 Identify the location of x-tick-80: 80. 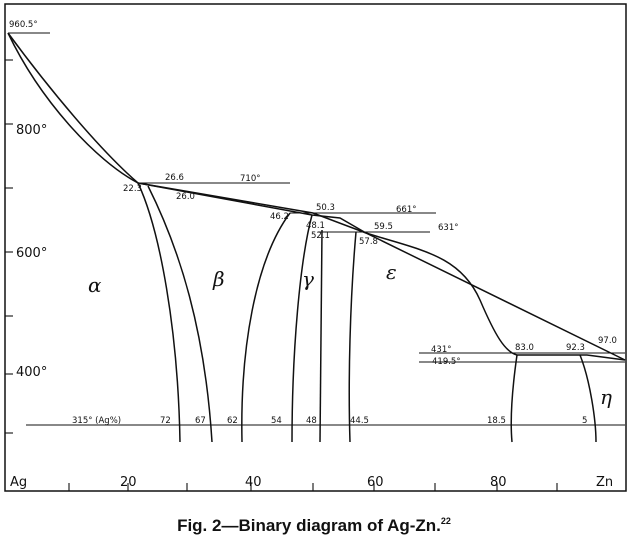
(498, 482).